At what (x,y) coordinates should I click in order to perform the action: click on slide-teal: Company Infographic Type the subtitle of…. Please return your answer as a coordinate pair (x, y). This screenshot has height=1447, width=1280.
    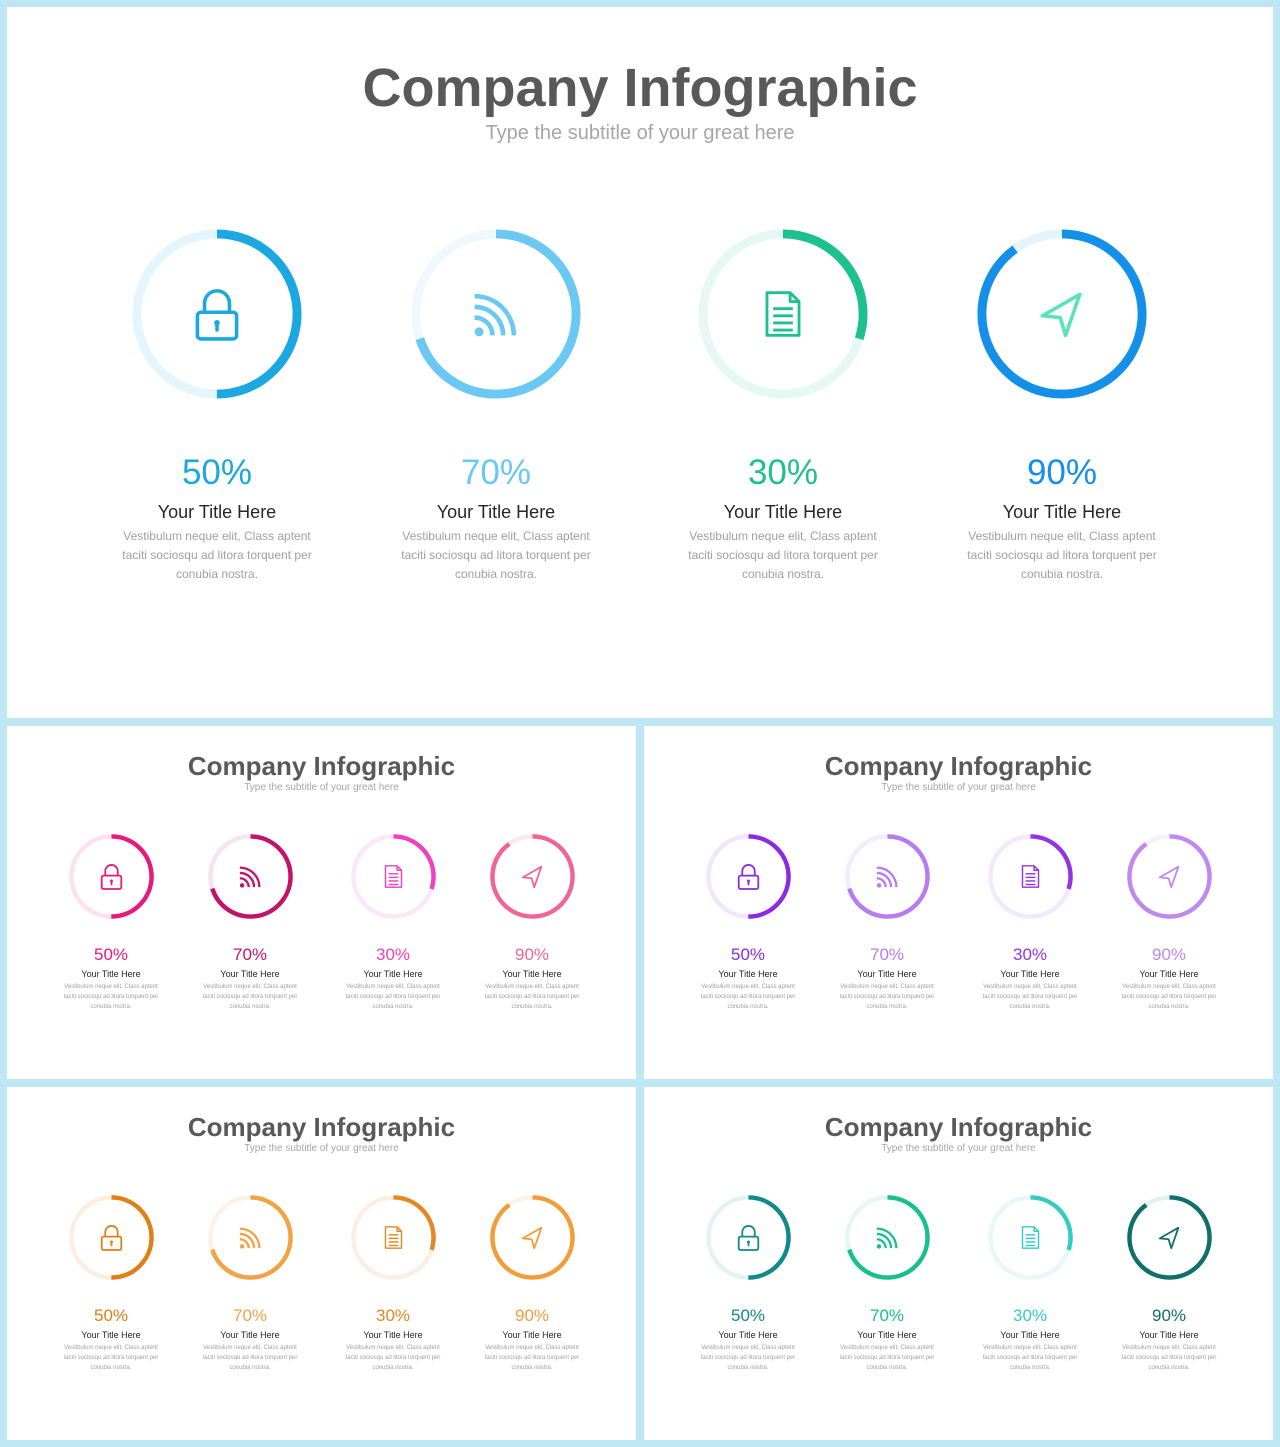
    Looking at the image, I should click on (958, 1263).